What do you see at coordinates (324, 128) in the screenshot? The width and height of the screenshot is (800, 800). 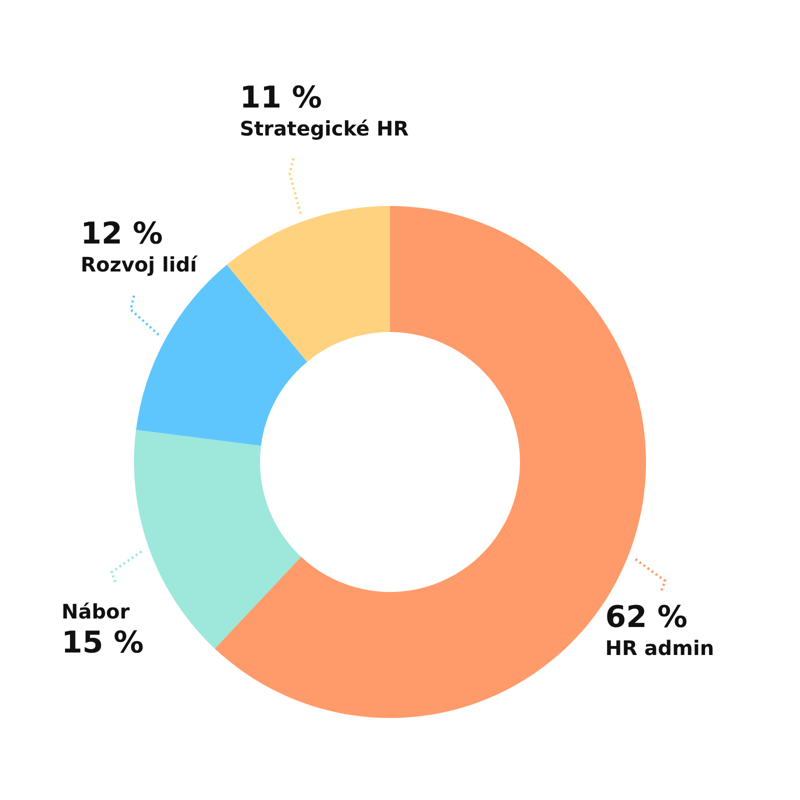 I see `slice-label: Strategické HR` at bounding box center [324, 128].